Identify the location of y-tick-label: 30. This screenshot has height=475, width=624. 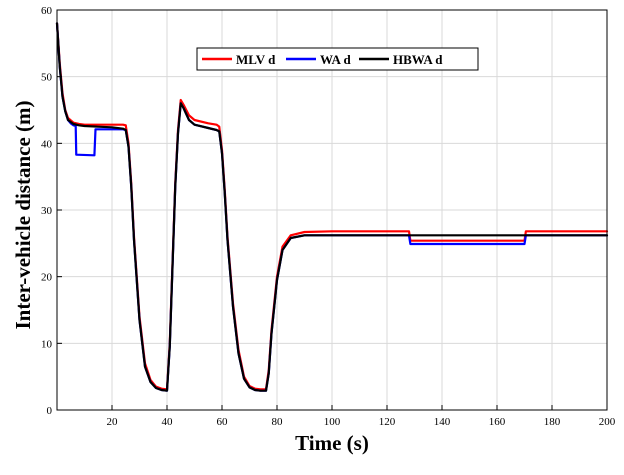
(47, 211).